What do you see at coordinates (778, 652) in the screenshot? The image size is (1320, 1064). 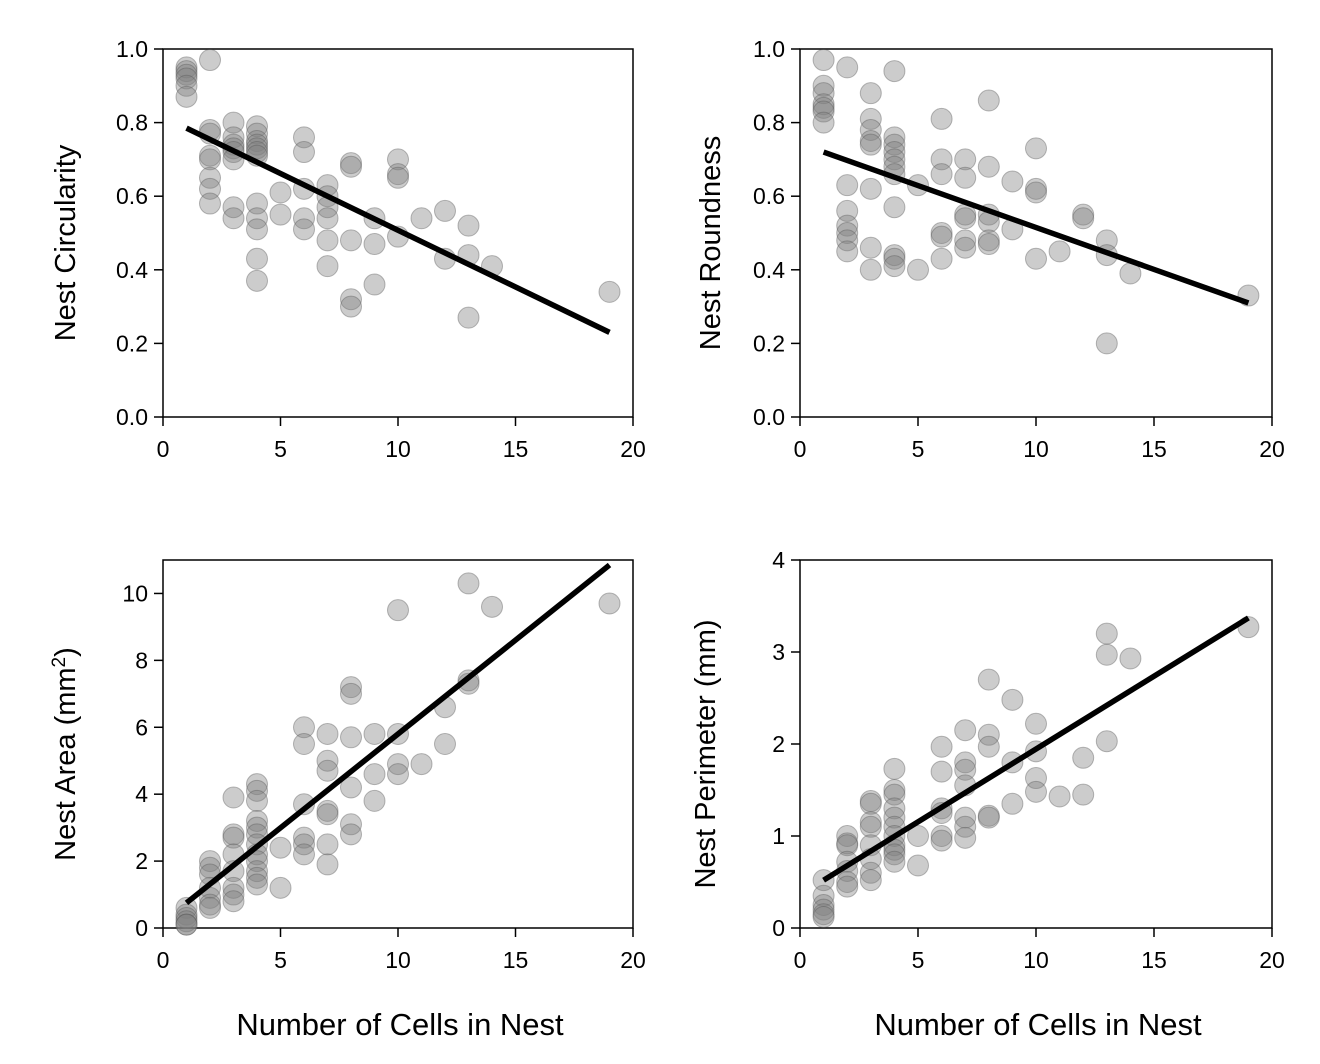 I see `y-tick-label: 3` at bounding box center [778, 652].